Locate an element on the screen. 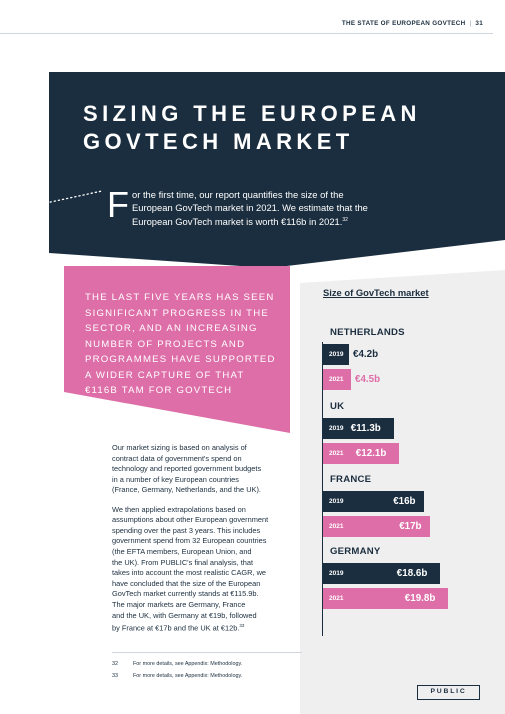 The image size is (505, 714). bar-germany-2019: 2019 is located at coordinates (381, 573).